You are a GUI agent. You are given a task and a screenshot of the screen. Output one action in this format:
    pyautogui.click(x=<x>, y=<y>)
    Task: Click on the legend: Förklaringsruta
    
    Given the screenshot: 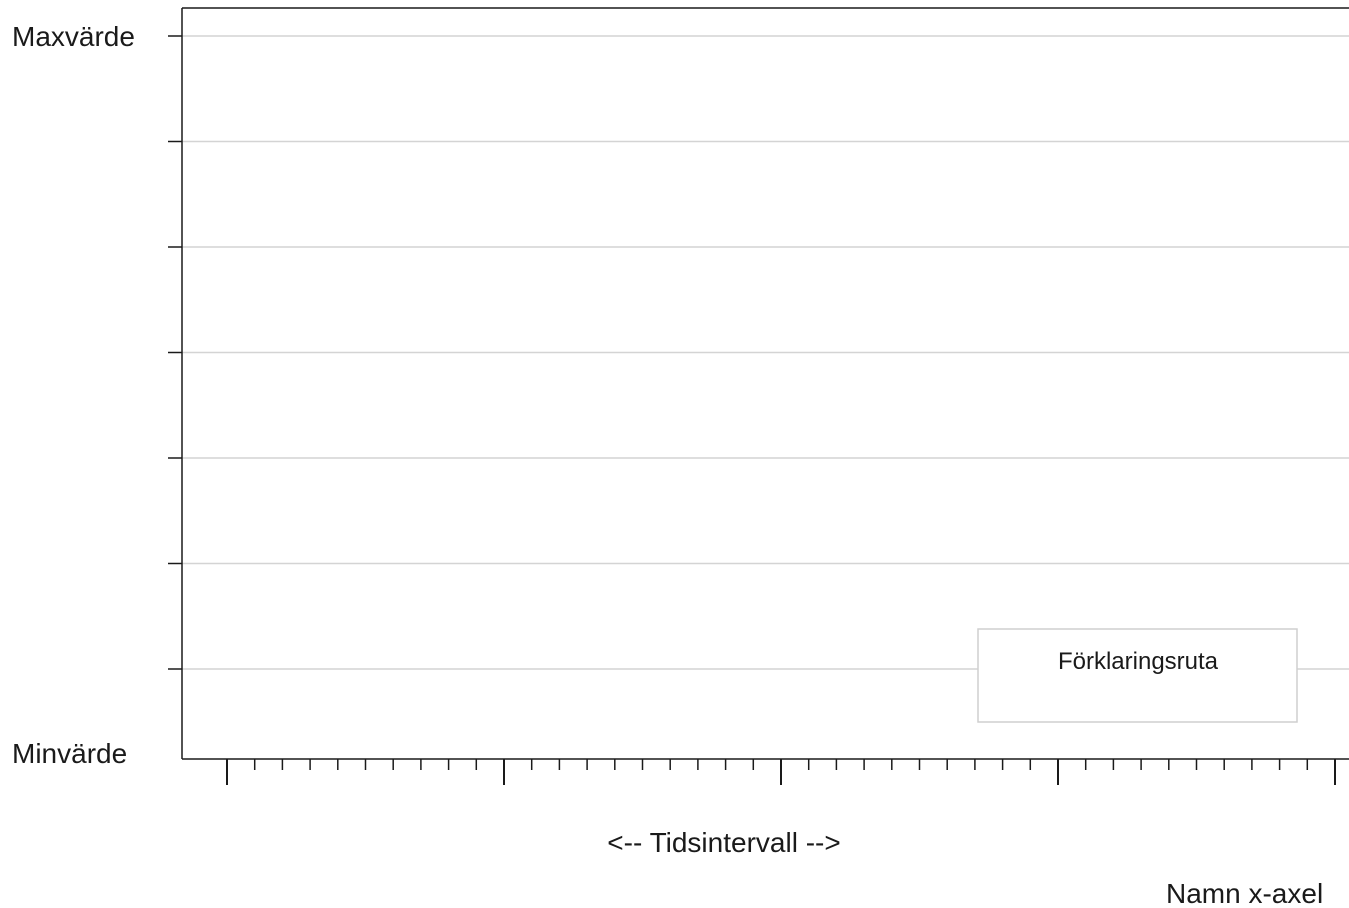 What is the action you would take?
    pyautogui.click(x=1137, y=675)
    